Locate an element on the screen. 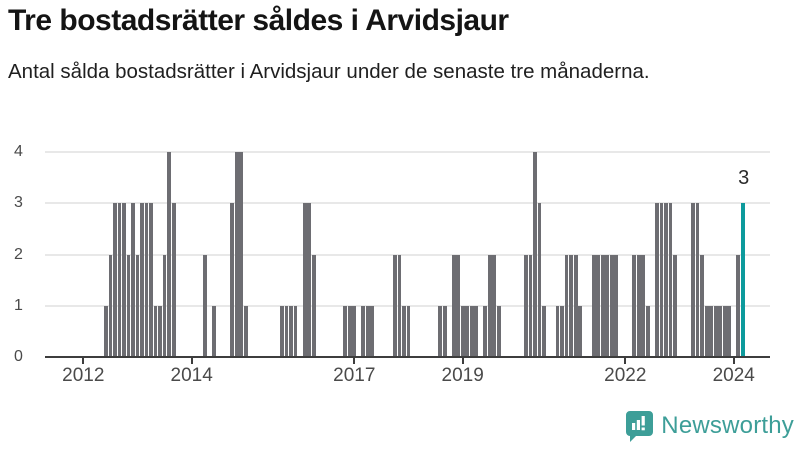  gridline-y3 is located at coordinates (407, 203).